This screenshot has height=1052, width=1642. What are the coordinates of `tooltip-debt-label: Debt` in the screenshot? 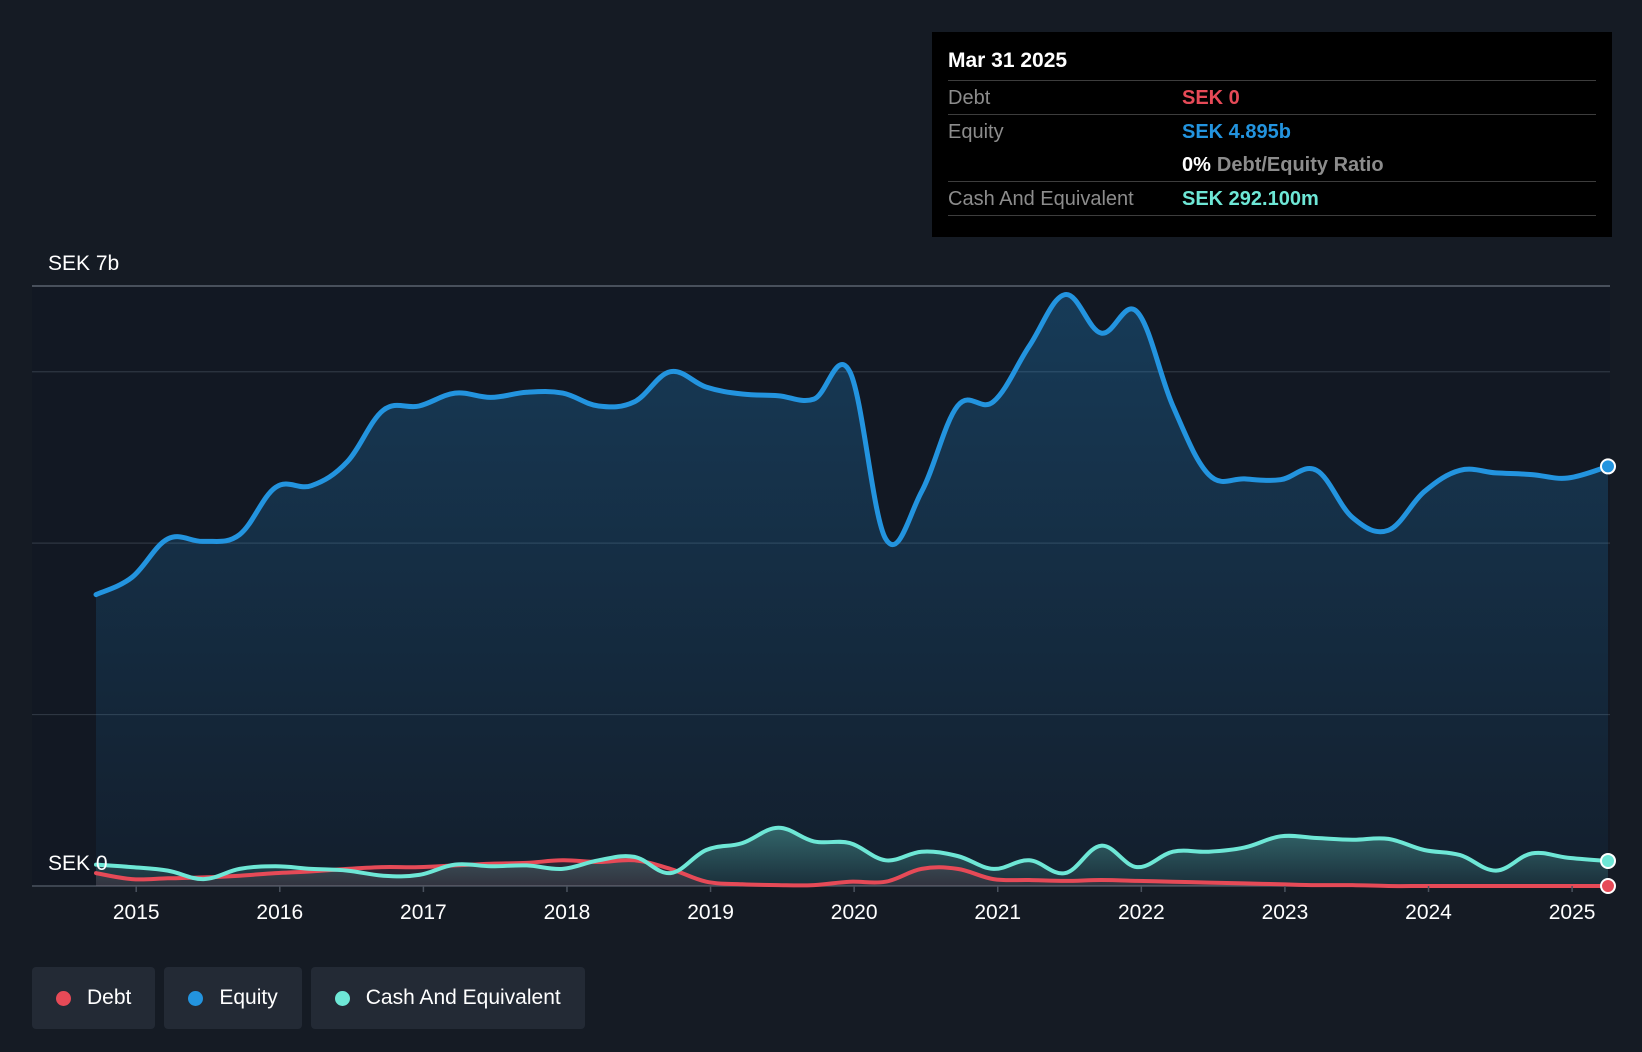 It's located at (969, 98).